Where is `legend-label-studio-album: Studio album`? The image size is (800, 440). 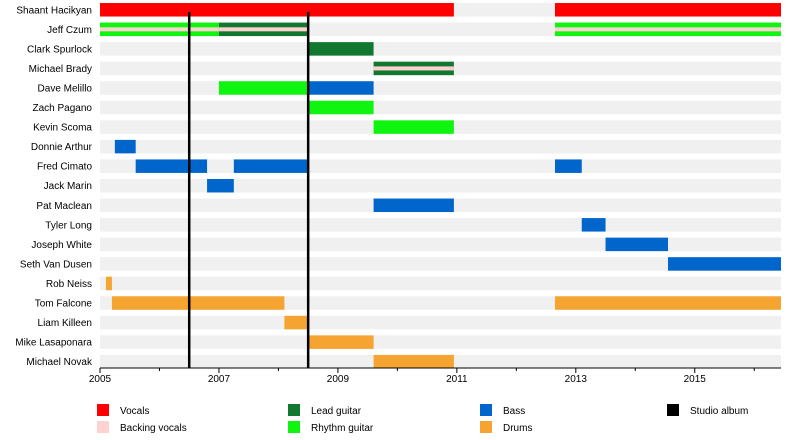
legend-label-studio-album: Studio album is located at coordinates (719, 411).